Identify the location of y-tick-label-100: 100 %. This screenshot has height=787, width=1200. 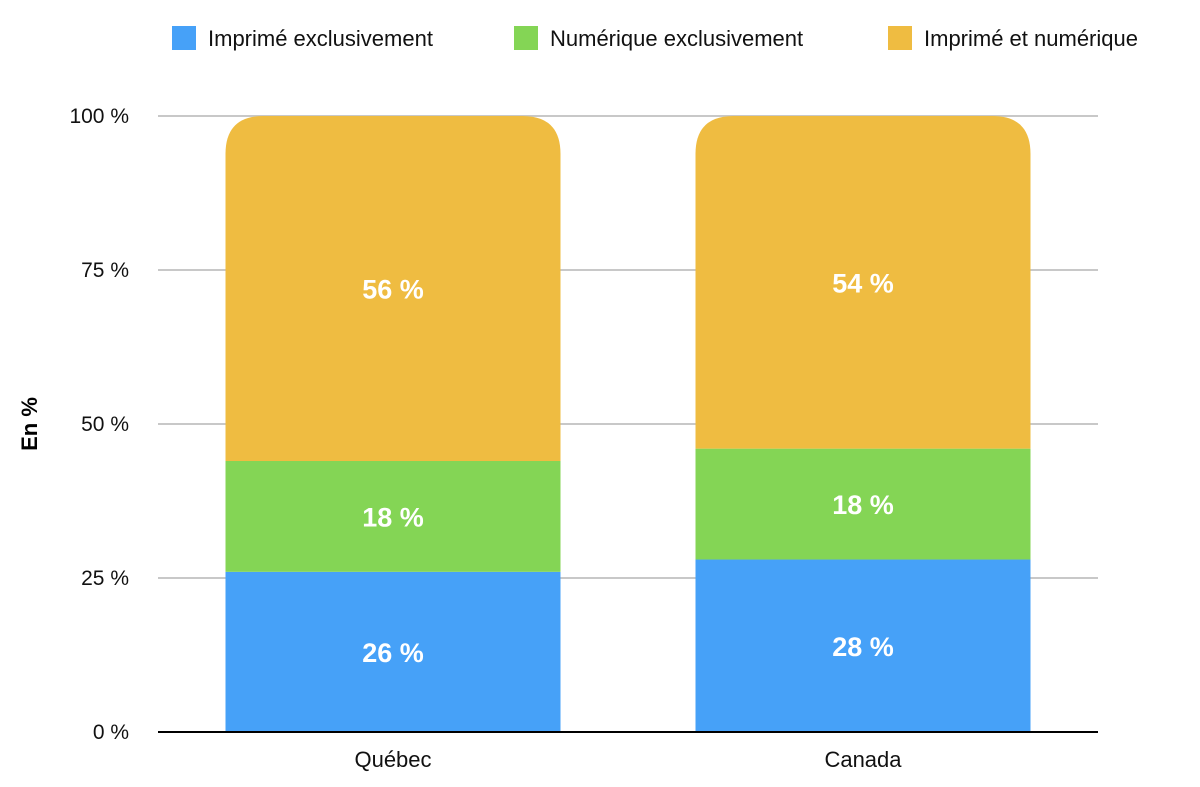
(99, 116).